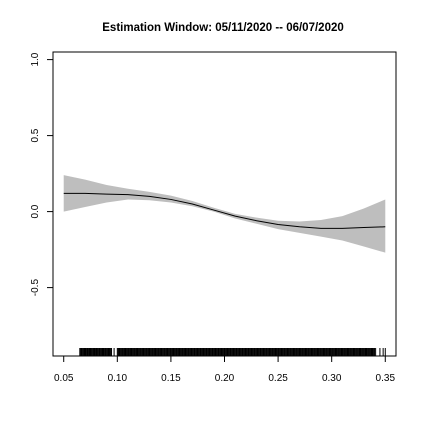 The height and width of the screenshot is (423, 423). What do you see at coordinates (42, 174) in the screenshot?
I see `y-axis: -0.5 0.0 0.5 1.0` at bounding box center [42, 174].